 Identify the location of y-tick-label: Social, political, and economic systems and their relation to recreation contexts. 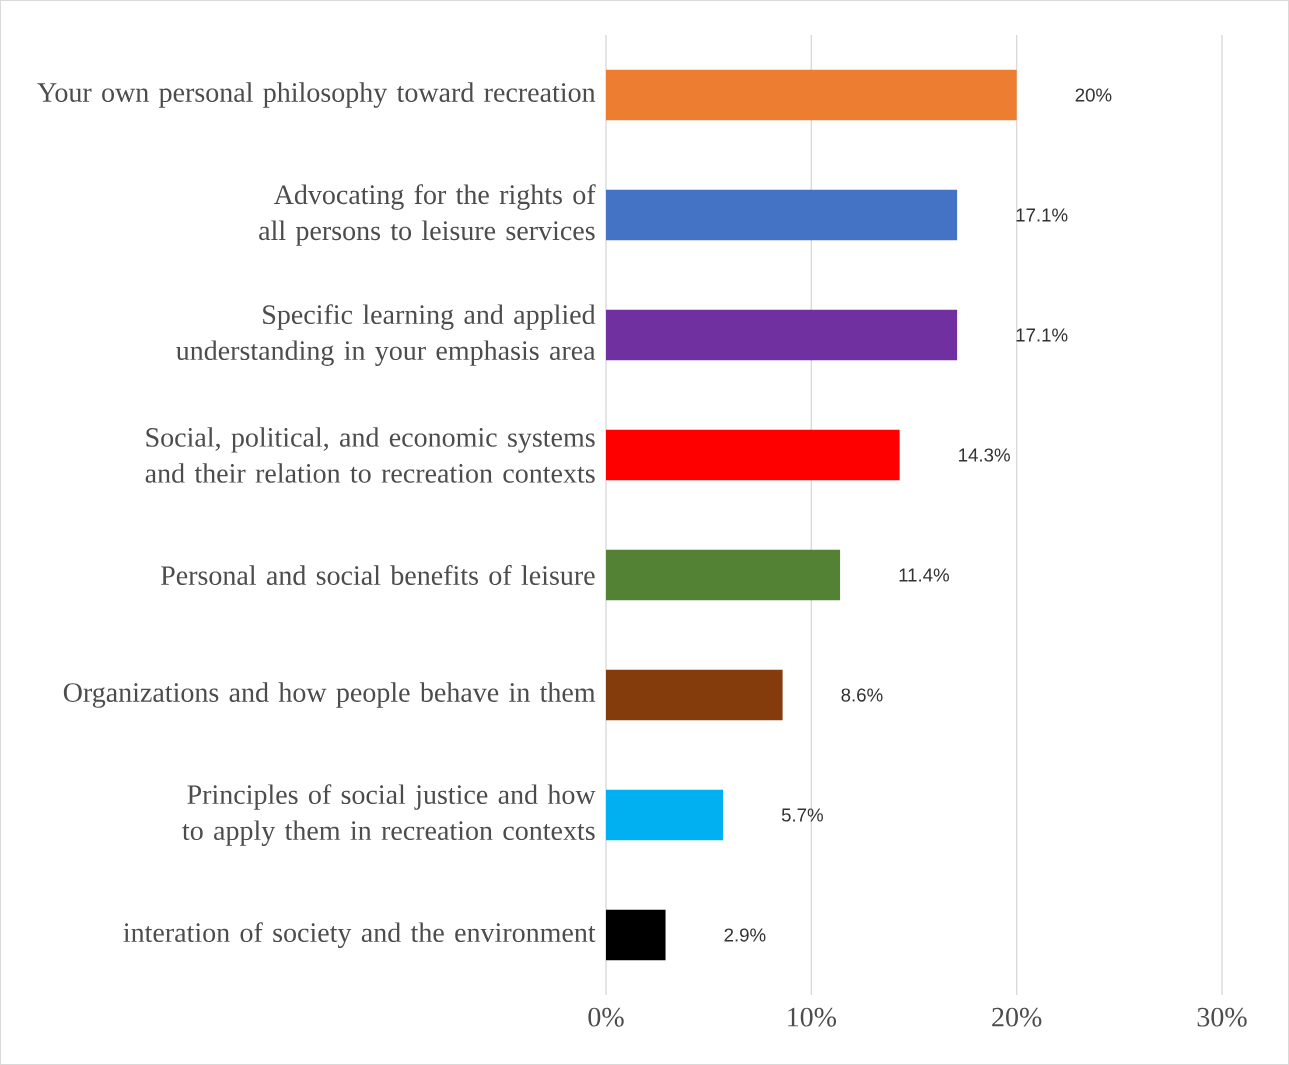
(370, 455).